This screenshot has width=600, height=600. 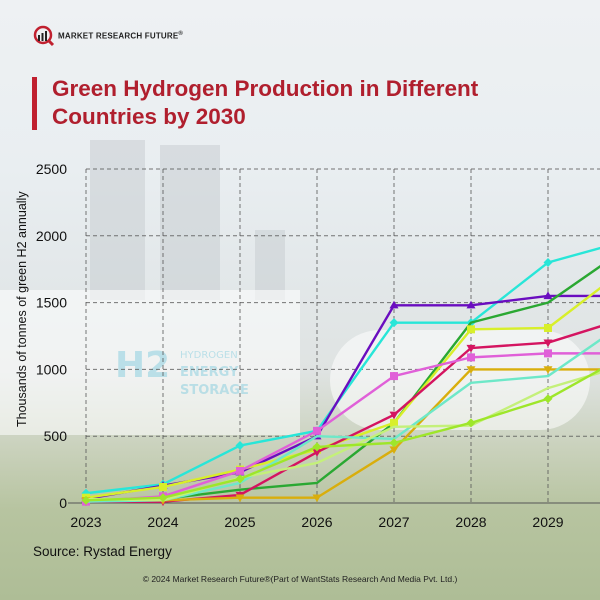 What do you see at coordinates (51, 369) in the screenshot?
I see `y-tick-label: 1000` at bounding box center [51, 369].